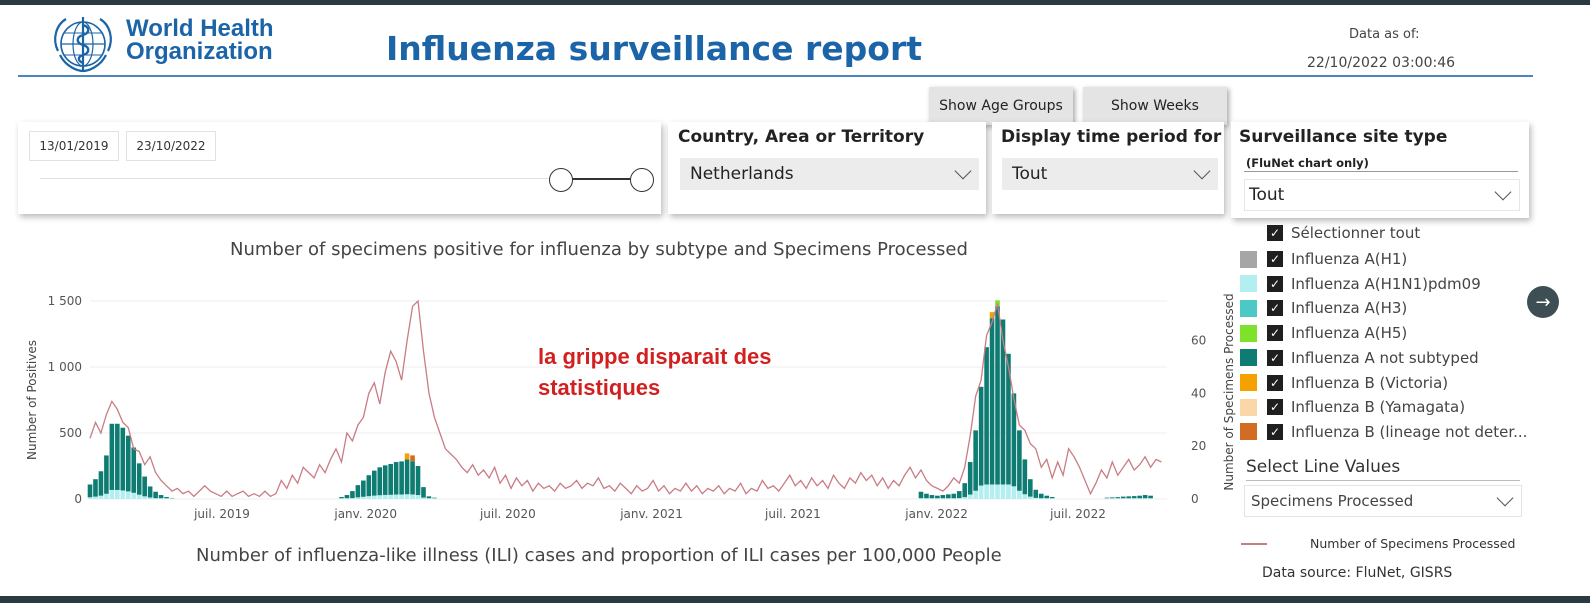 This screenshot has height=603, width=1590. Describe the element at coordinates (1543, 302) in the screenshot. I see `next-page-button: →` at that location.